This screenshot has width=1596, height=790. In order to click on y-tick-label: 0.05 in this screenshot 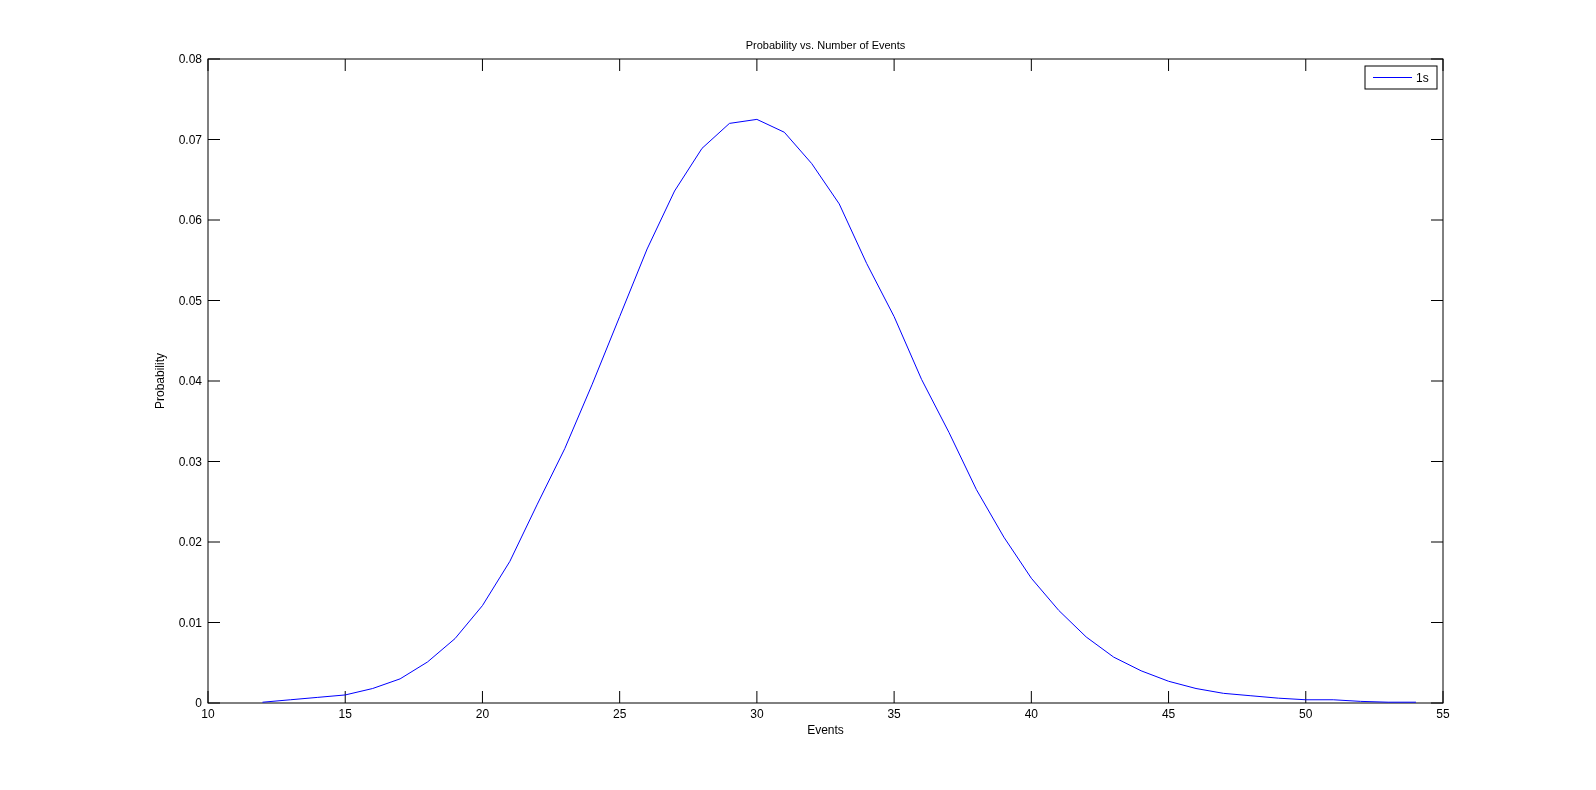, I will do `click(190, 300)`.